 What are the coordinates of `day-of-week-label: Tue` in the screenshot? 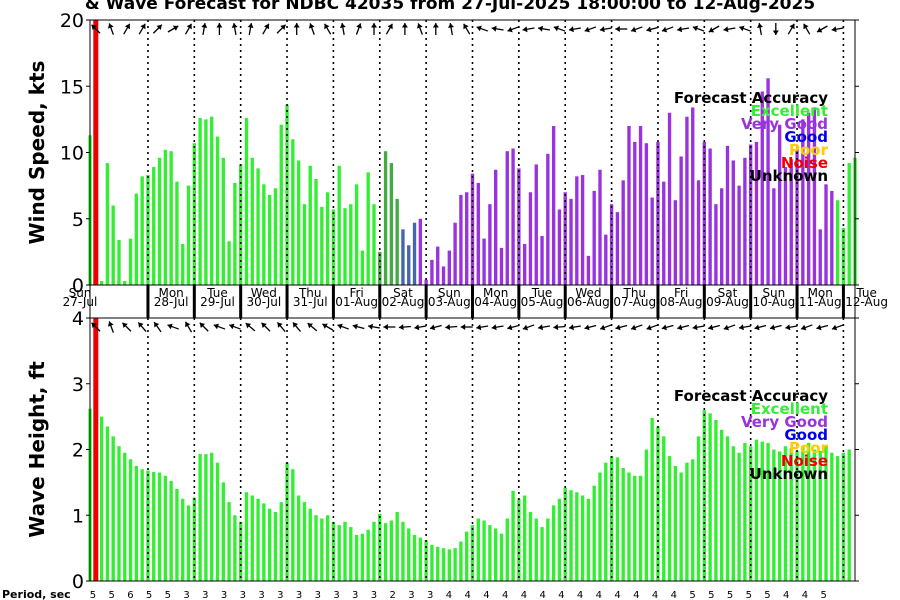 It's located at (542, 293).